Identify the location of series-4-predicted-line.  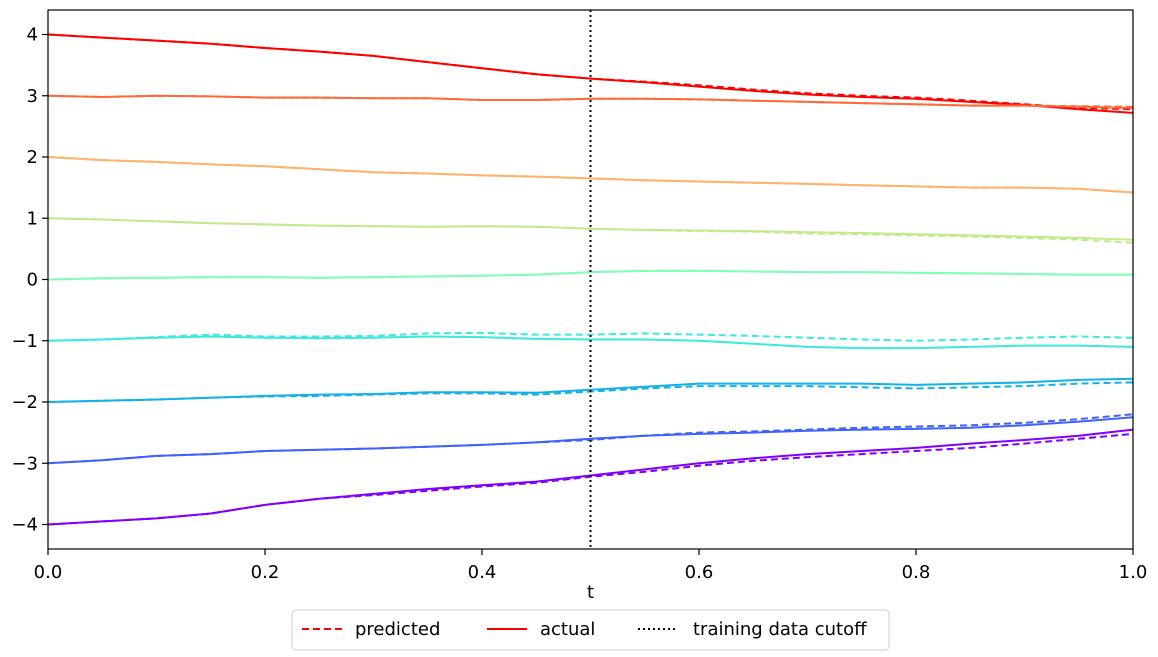
(590, 275).